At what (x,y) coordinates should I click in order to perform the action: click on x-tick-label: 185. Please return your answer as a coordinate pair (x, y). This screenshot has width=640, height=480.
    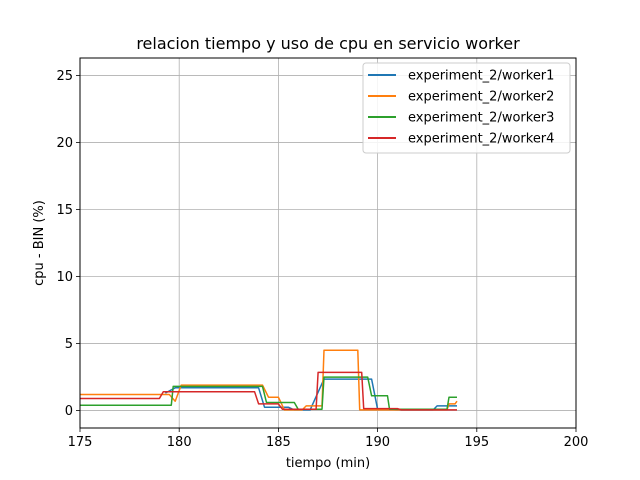
    Looking at the image, I should click on (278, 442).